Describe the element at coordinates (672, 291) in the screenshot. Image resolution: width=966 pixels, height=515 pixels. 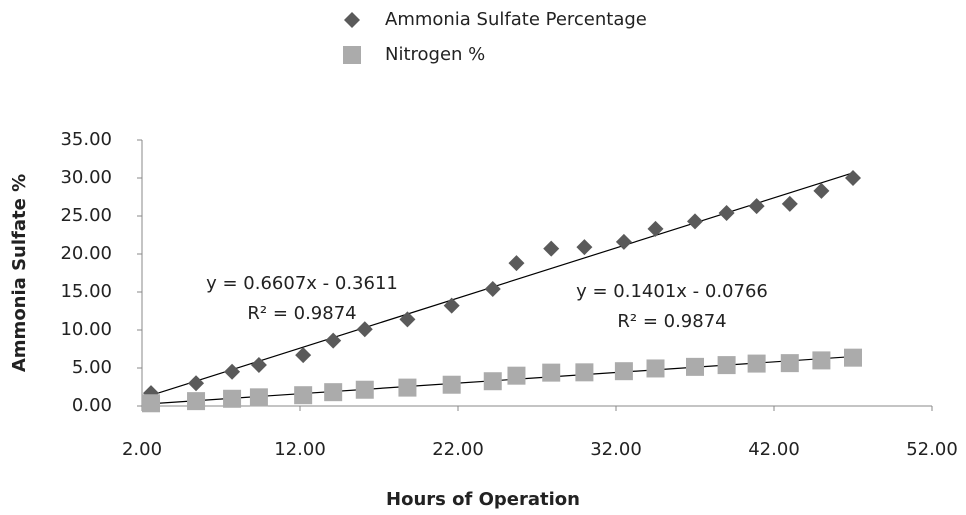
I see `equation-label: y = 0.1401x - 0.0766` at that location.